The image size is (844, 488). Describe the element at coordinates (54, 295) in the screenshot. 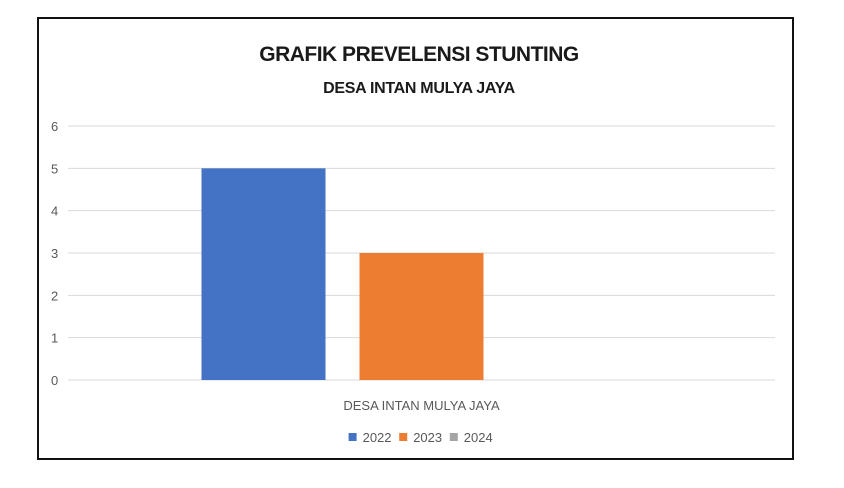

I see `y-tick-label-2: 2` at that location.